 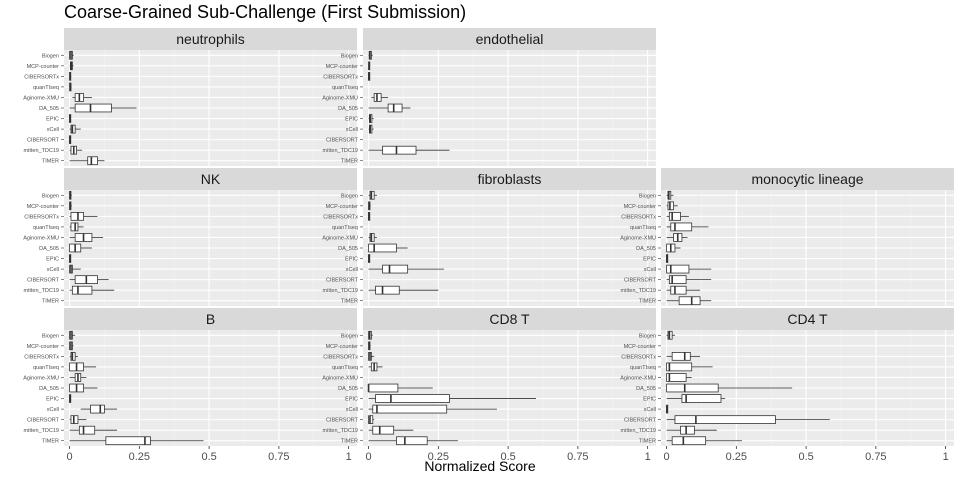 I want to click on facet-label: CD4 T, so click(x=807, y=319).